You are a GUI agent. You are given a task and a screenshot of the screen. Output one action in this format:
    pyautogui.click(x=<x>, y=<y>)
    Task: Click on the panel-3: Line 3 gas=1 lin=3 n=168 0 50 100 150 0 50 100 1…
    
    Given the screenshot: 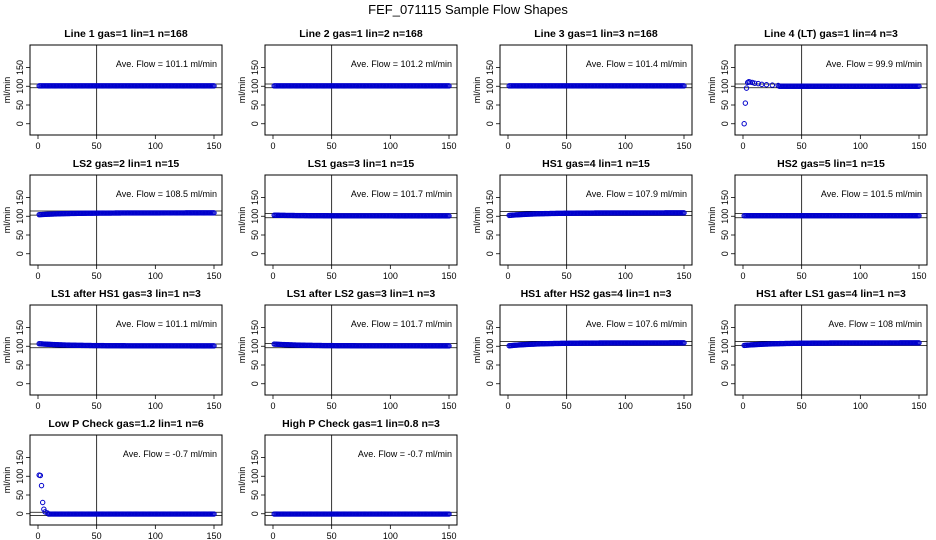 What is the action you would take?
    pyautogui.click(x=582, y=89)
    